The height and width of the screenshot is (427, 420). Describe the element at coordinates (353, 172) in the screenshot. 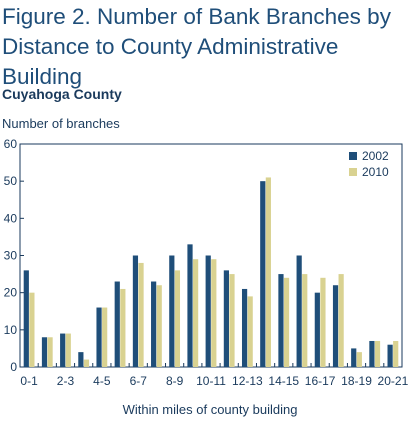

I see `legend-swatch-2010` at that location.